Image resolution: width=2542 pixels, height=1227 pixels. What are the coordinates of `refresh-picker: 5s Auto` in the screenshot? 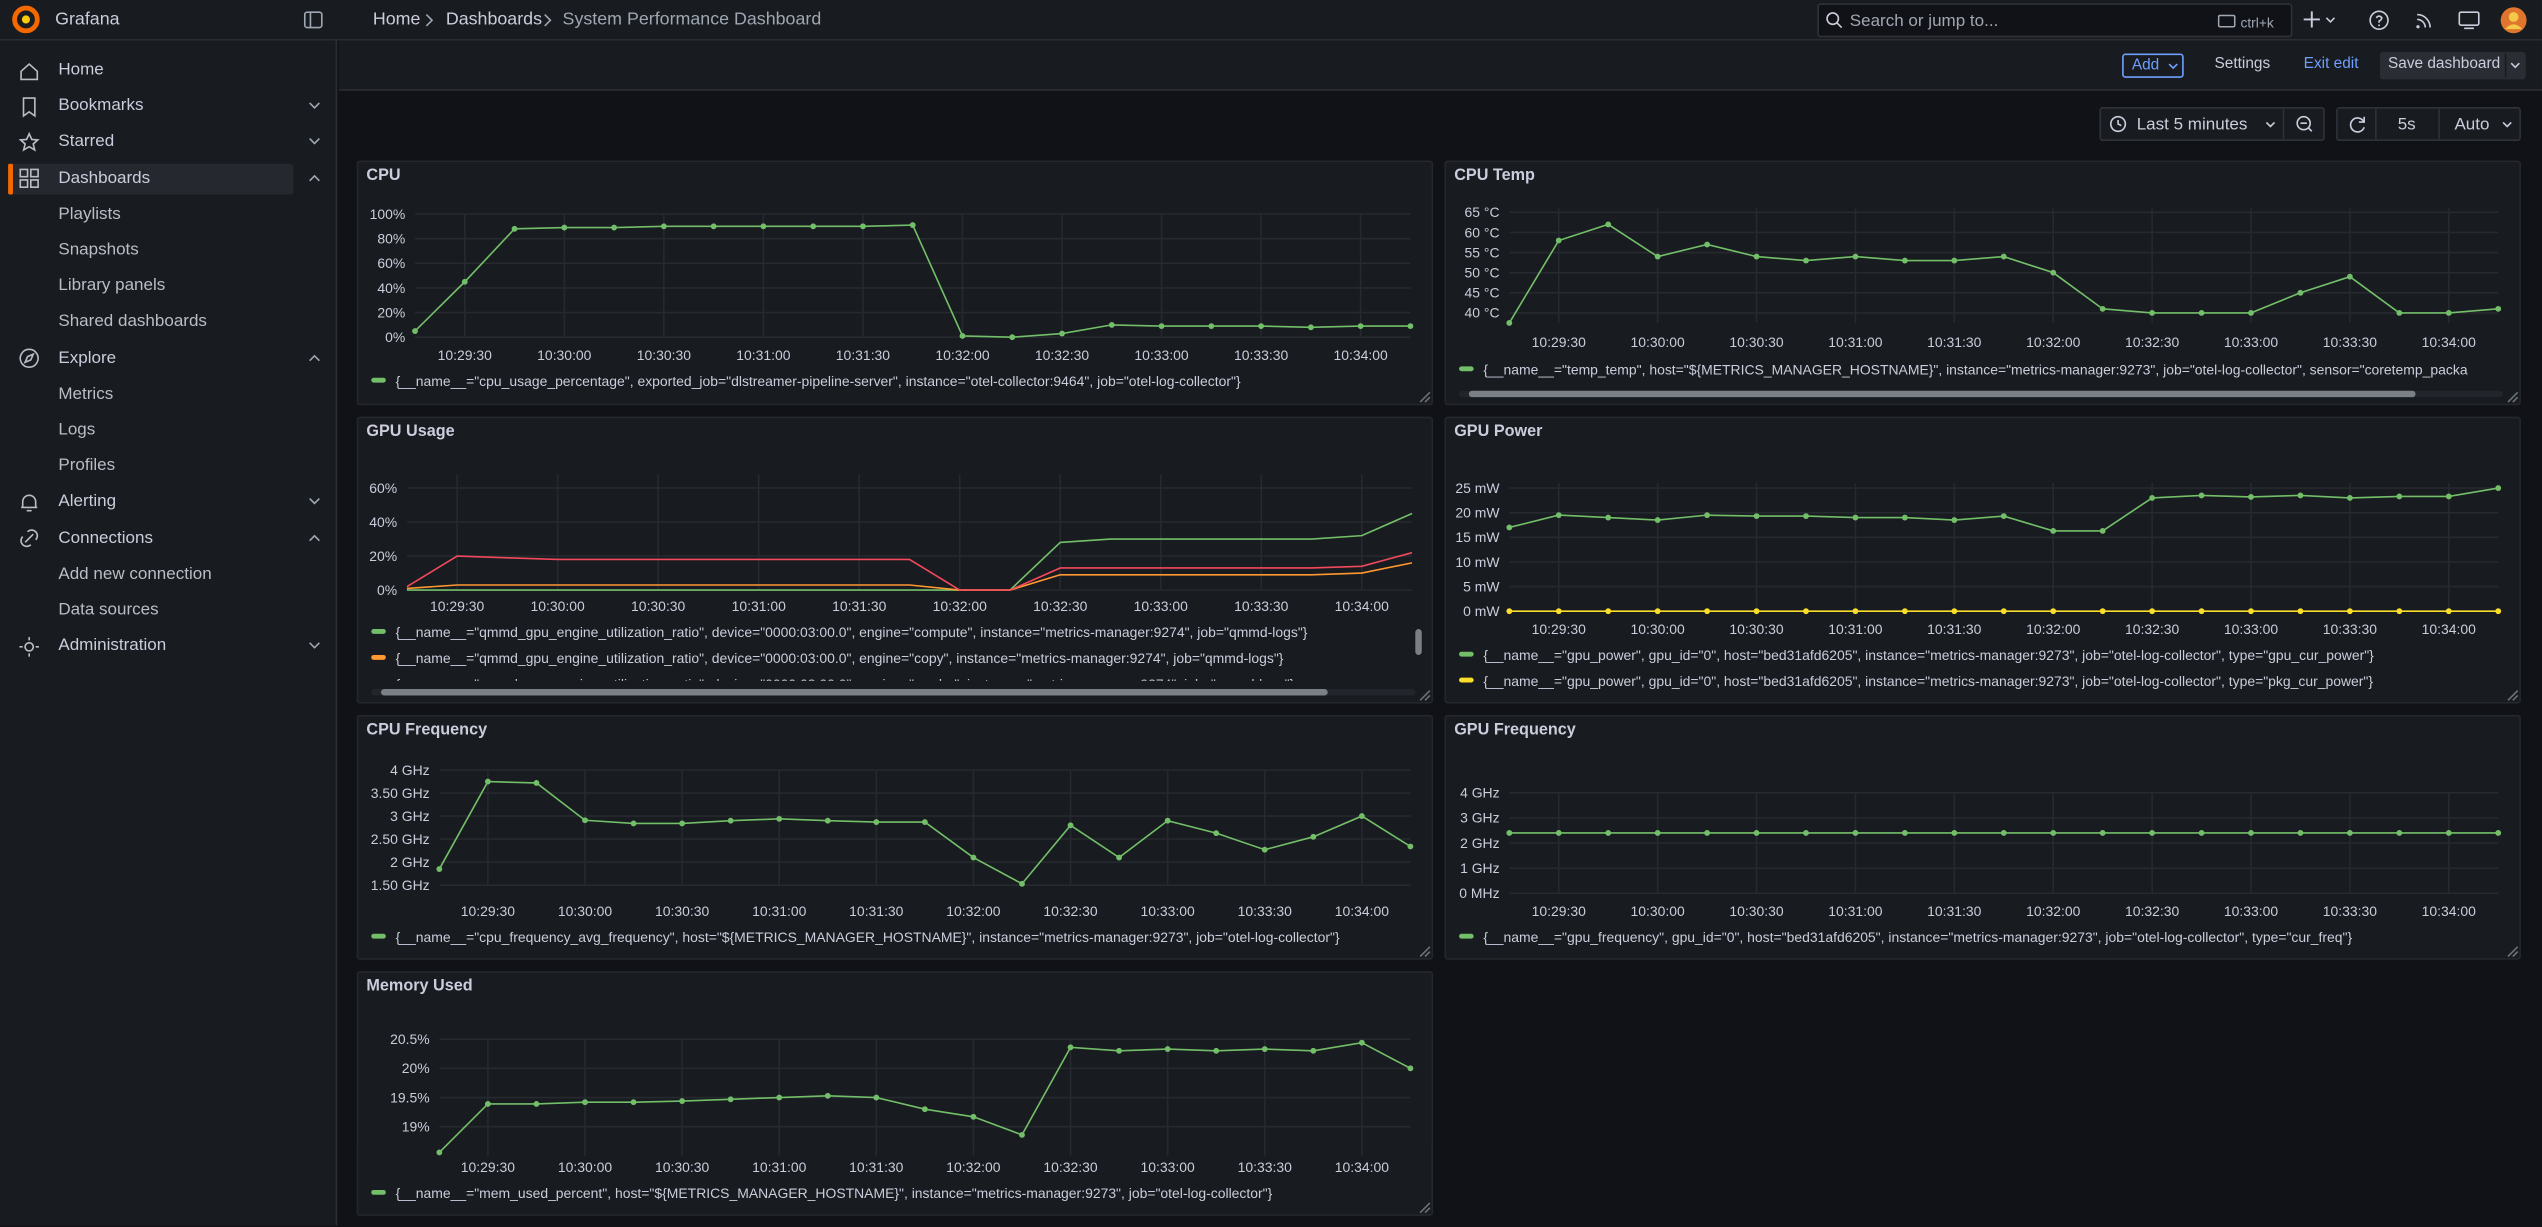 It's located at (2428, 124).